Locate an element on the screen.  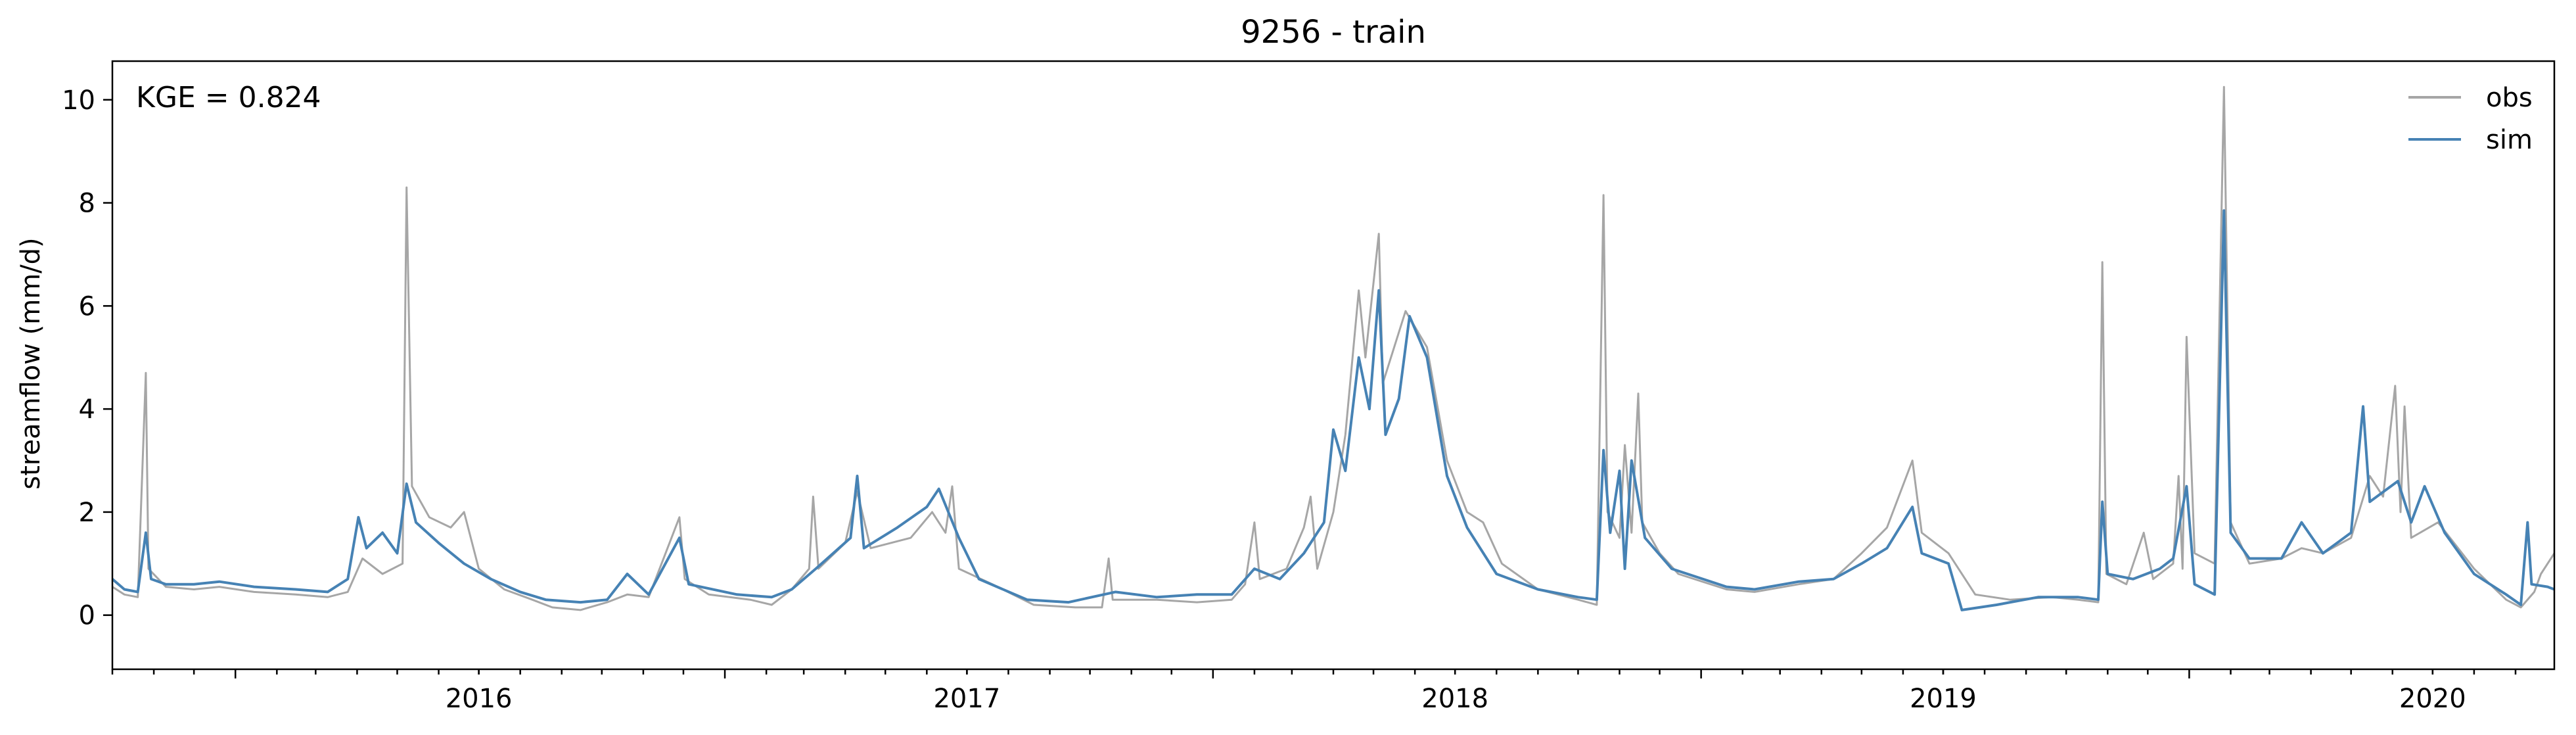
x-tick-label: 2016 is located at coordinates (479, 699).